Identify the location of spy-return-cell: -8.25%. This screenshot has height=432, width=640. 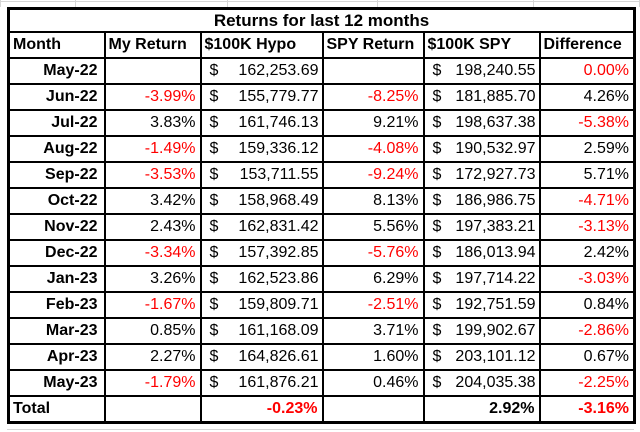
(373, 97).